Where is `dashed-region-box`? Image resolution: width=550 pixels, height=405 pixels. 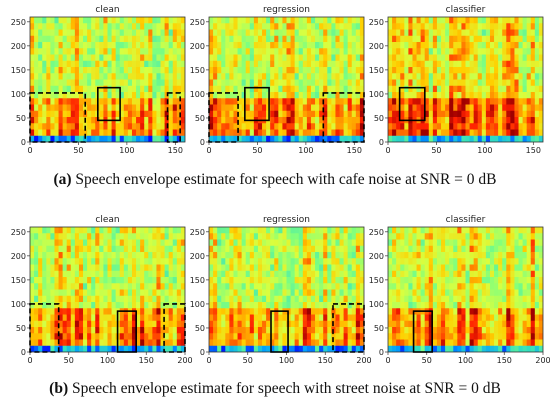
dashed-region-box is located at coordinates (44, 328).